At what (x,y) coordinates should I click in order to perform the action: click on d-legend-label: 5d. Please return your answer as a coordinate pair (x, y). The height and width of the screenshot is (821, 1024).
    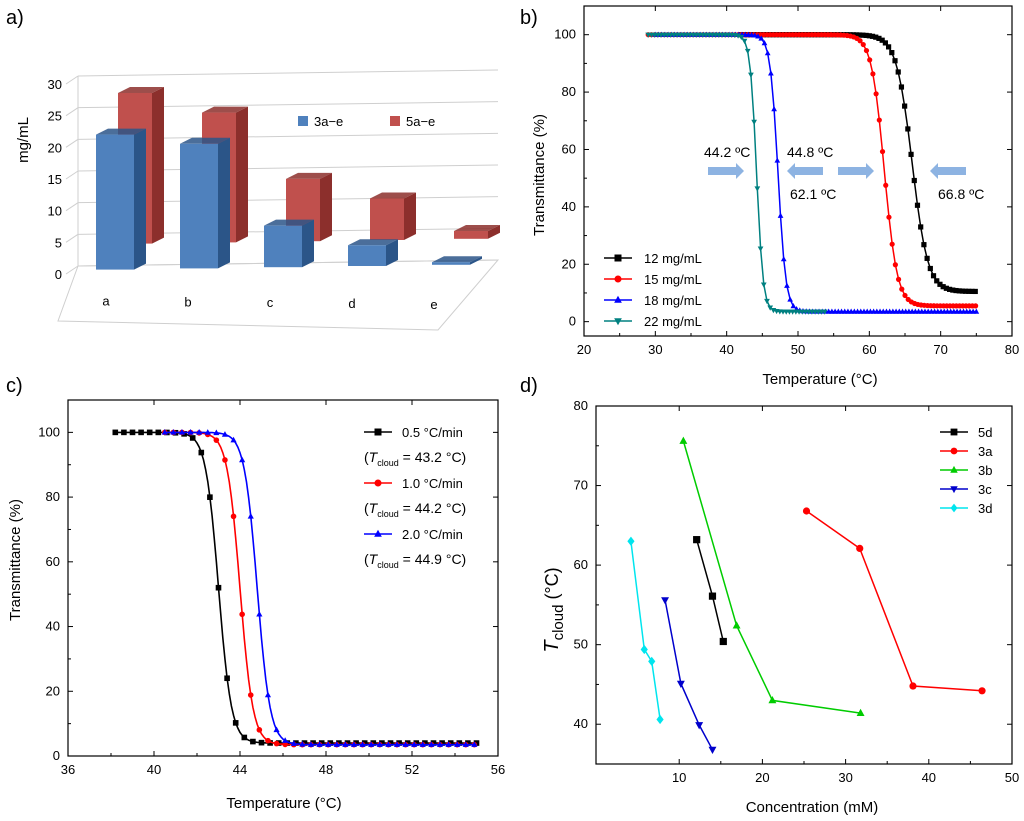
    Looking at the image, I should click on (985, 432).